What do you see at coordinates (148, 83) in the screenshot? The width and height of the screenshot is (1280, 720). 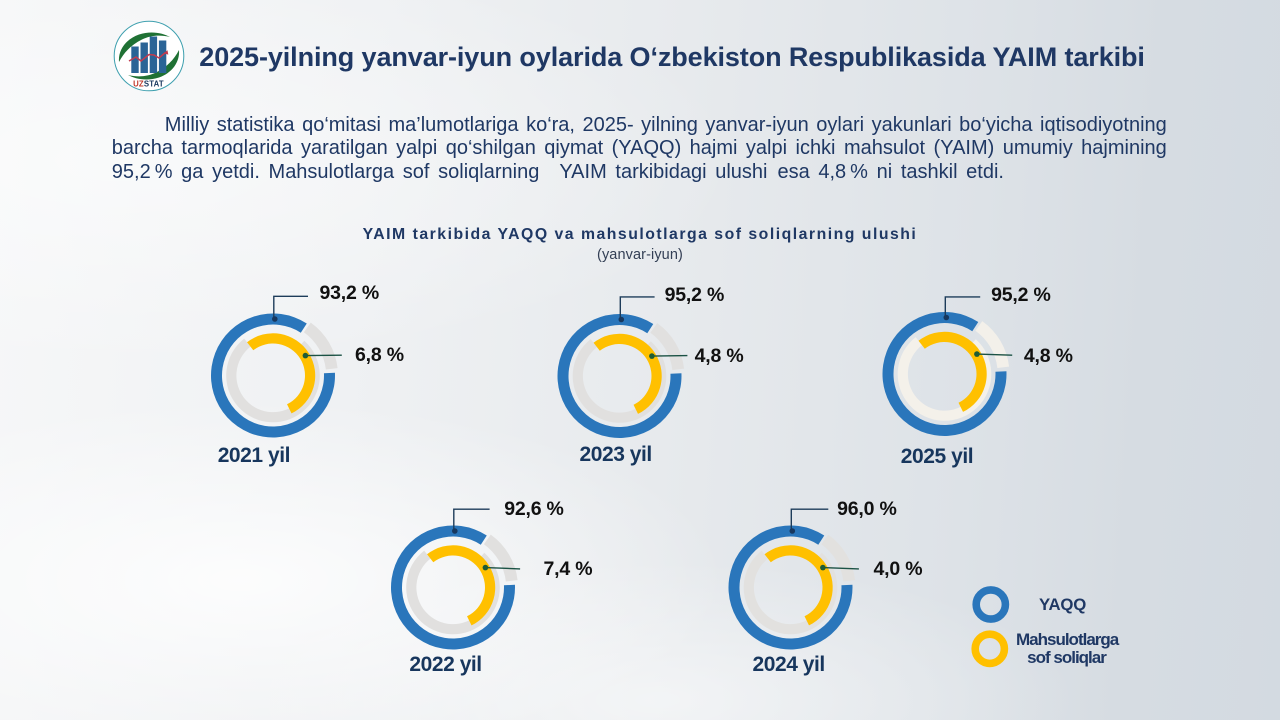 I see `svg-text: UZSTAT` at bounding box center [148, 83].